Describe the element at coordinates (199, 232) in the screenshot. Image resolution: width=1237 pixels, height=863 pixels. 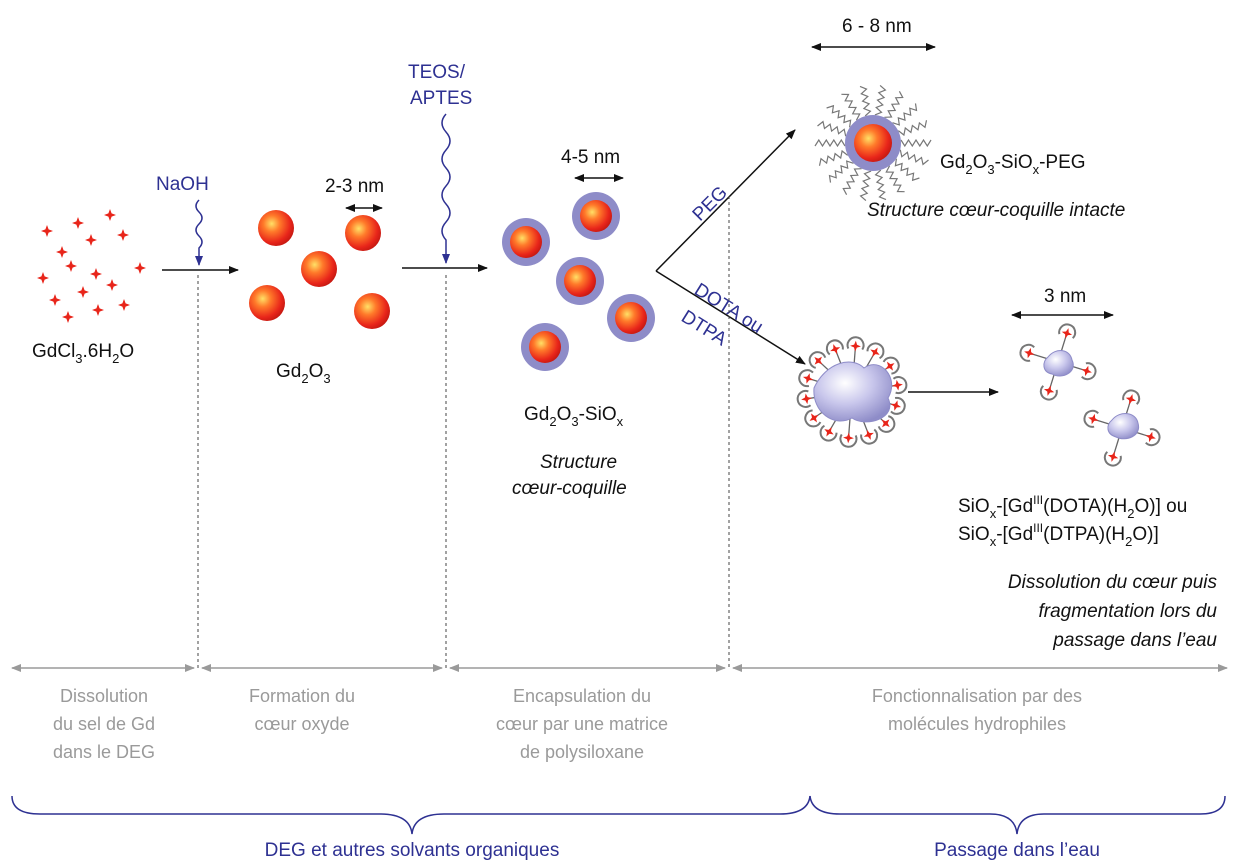
I see `naoh-addition-arrow` at that location.